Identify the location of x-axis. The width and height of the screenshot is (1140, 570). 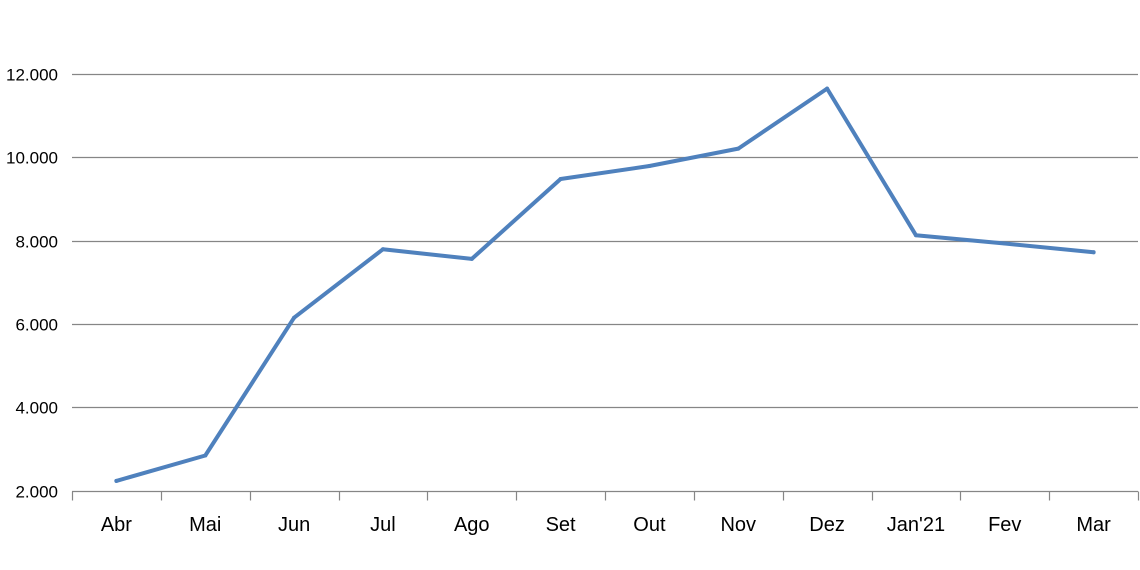
(605, 496).